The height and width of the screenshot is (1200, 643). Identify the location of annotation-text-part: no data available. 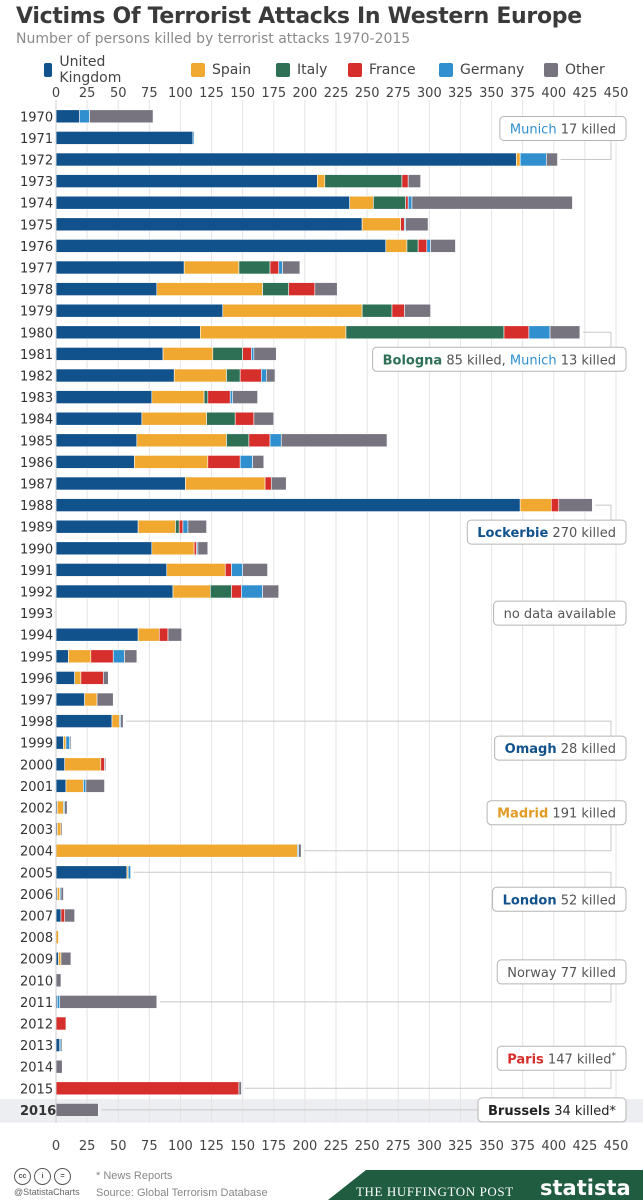
(560, 614).